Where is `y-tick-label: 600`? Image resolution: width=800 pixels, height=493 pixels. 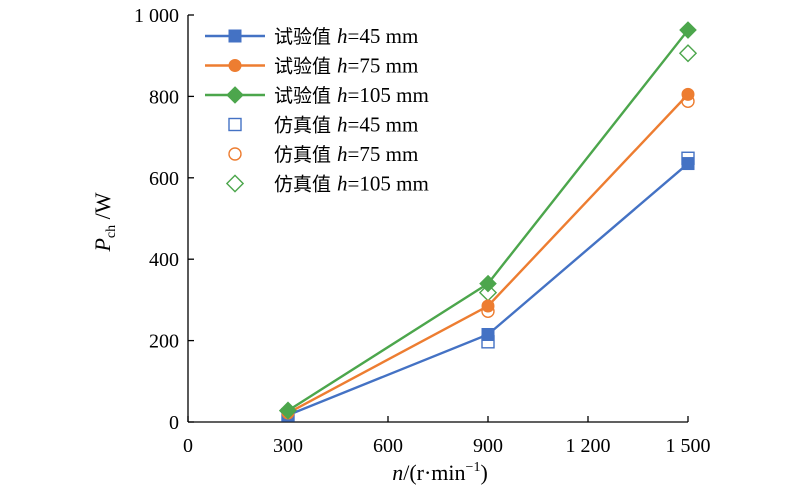
y-tick-label: 600 is located at coordinates (164, 179).